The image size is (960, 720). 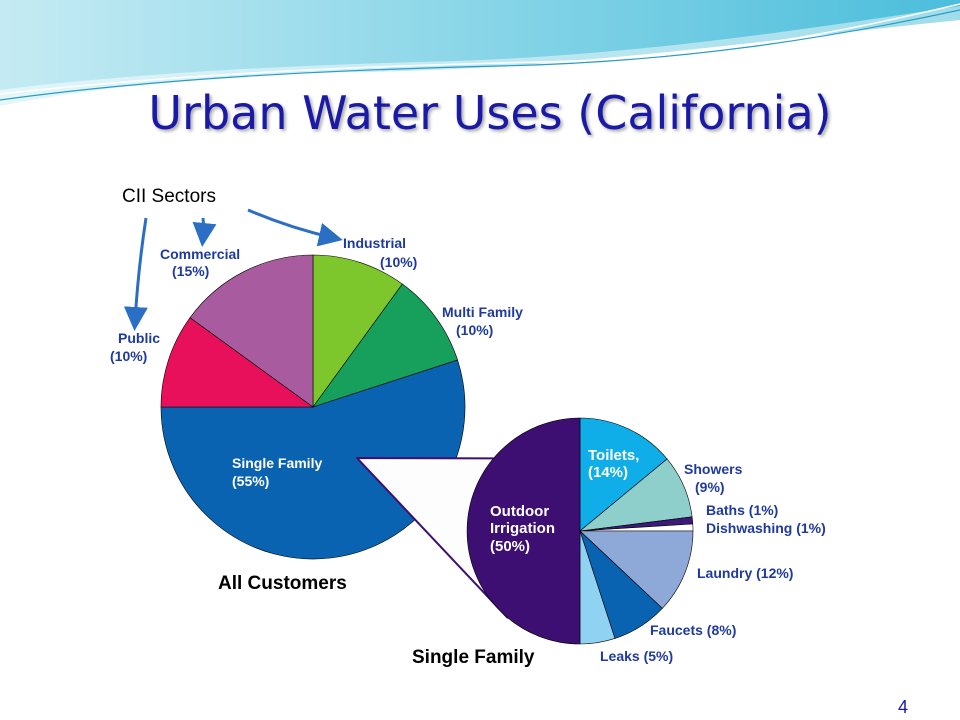 I want to click on label-commercial: Commercial, so click(x=200, y=254).